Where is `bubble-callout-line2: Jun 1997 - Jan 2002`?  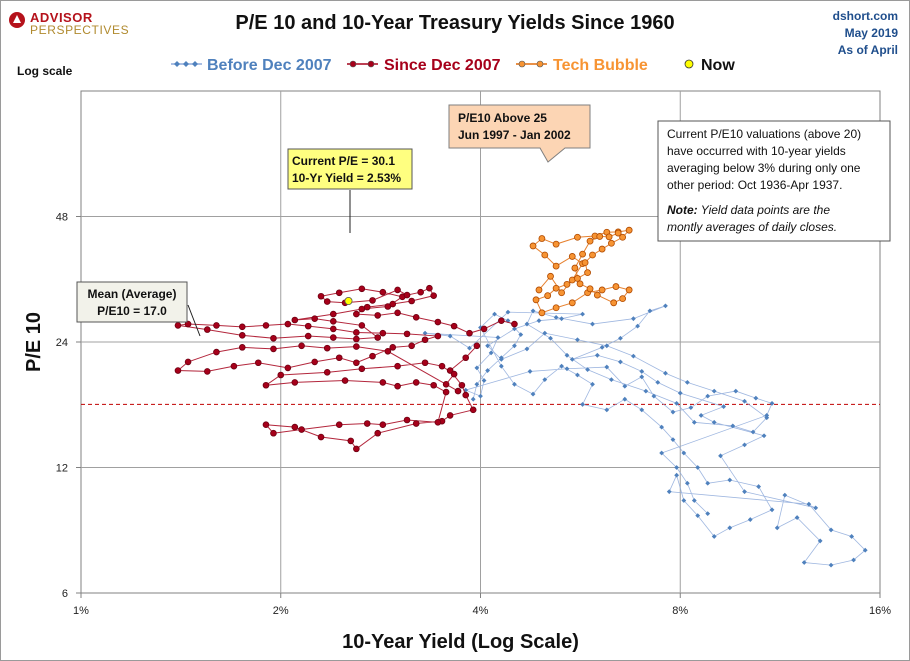
bubble-callout-line2: Jun 1997 - Jan 2002 is located at coordinates (514, 135).